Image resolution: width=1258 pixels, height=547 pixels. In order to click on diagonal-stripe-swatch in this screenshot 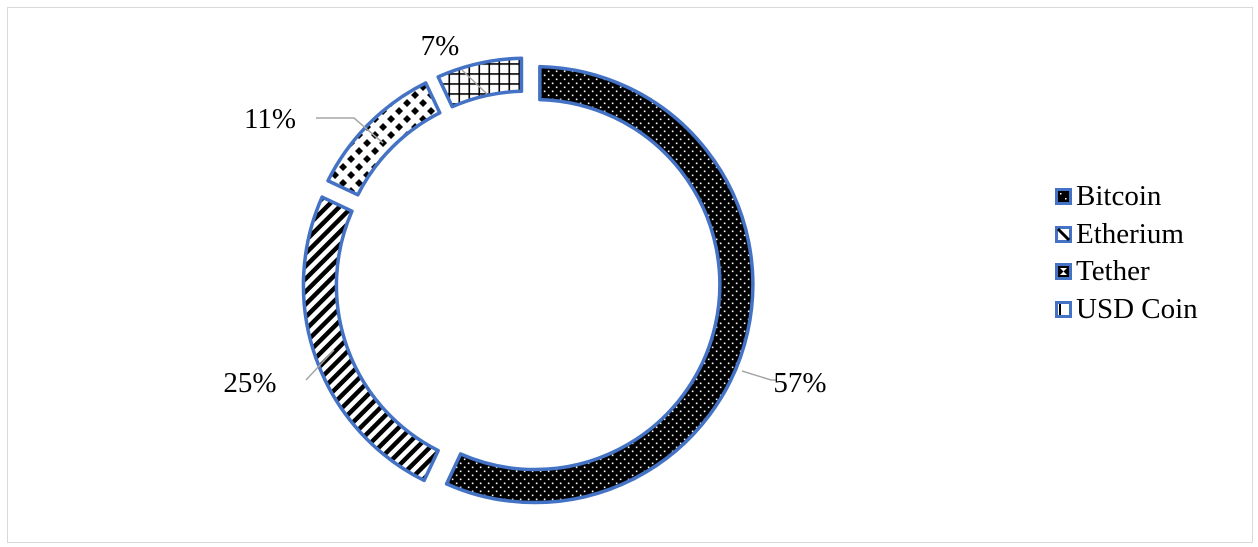, I will do `click(1063, 234)`.